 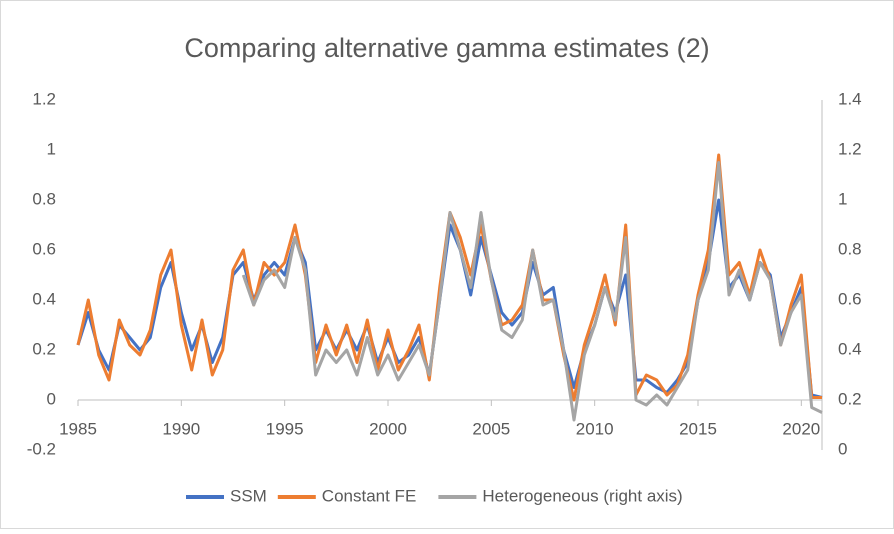 I want to click on x-tick-label: 1990, so click(x=181, y=428).